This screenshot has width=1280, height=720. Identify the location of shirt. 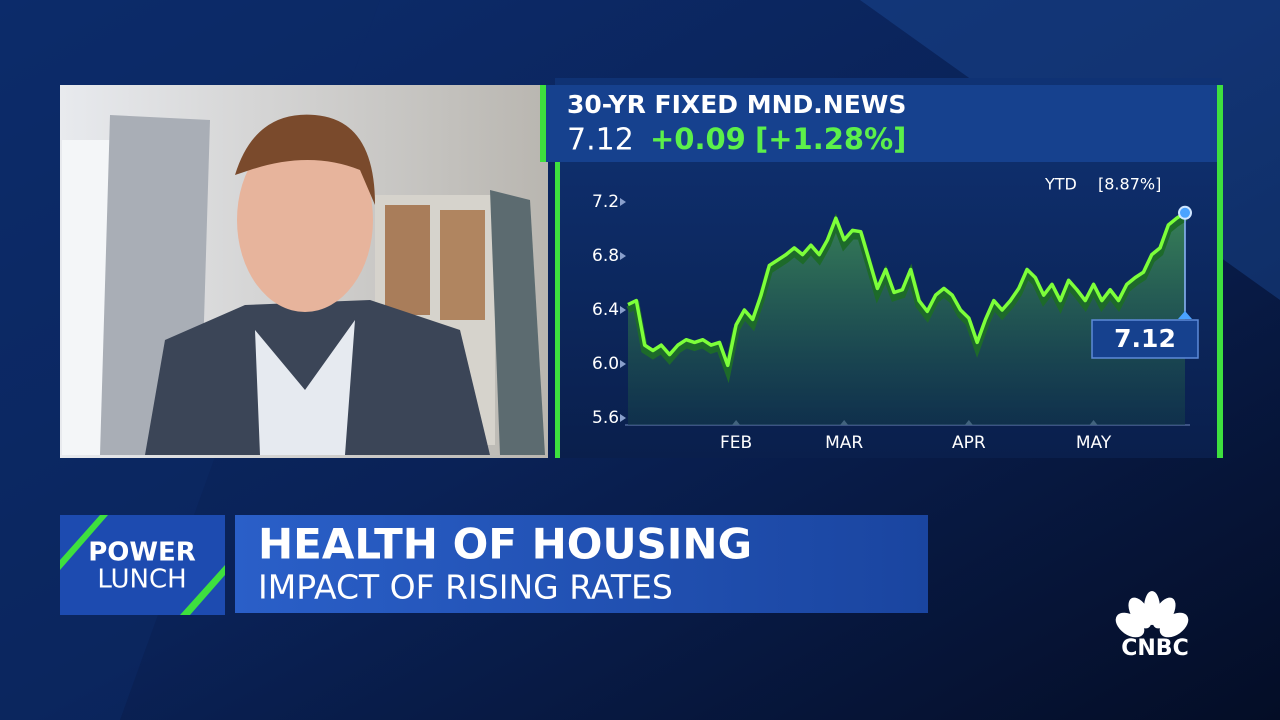
(305, 387).